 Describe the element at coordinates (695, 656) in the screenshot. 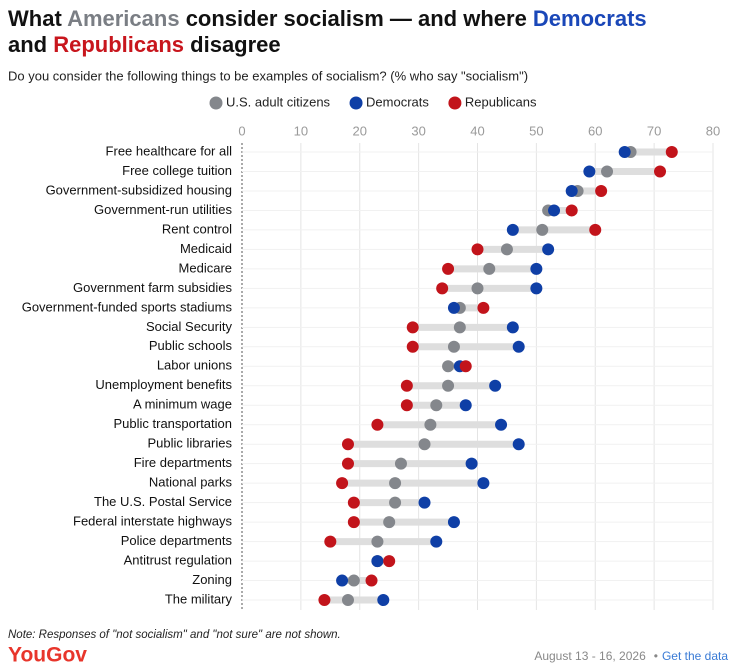

I see `data-link: Get the data` at that location.